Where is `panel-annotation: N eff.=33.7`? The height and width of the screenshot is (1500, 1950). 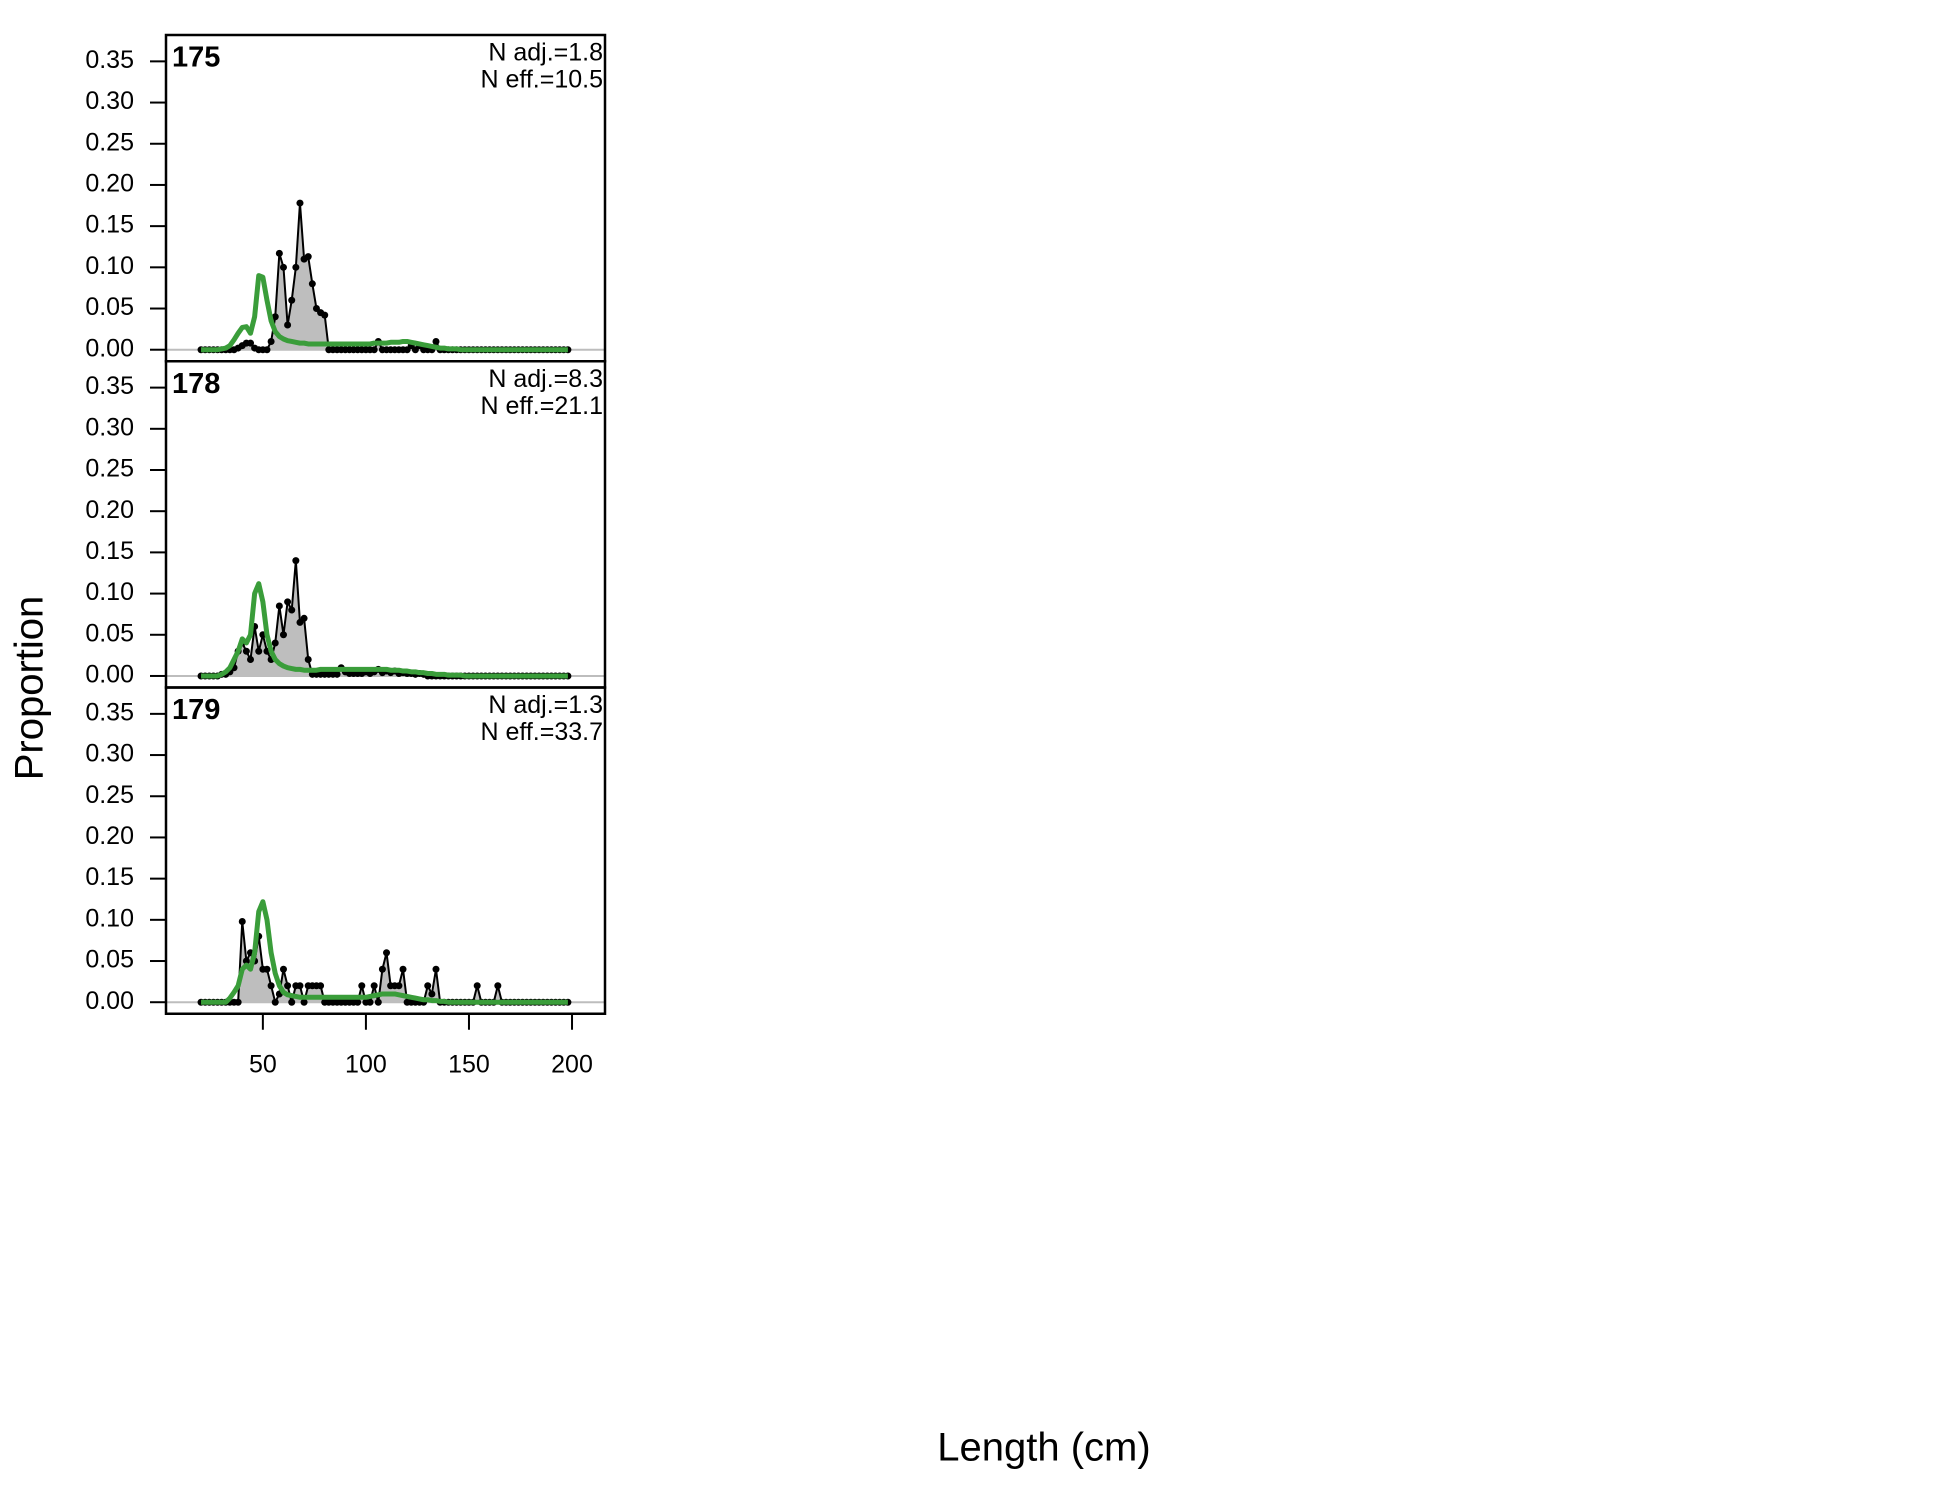
panel-annotation: N eff.=33.7 is located at coordinates (541, 732).